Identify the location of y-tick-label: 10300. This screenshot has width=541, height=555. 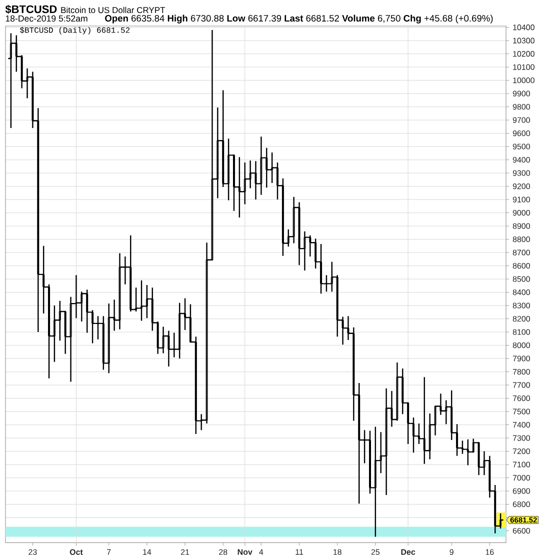
(523, 41).